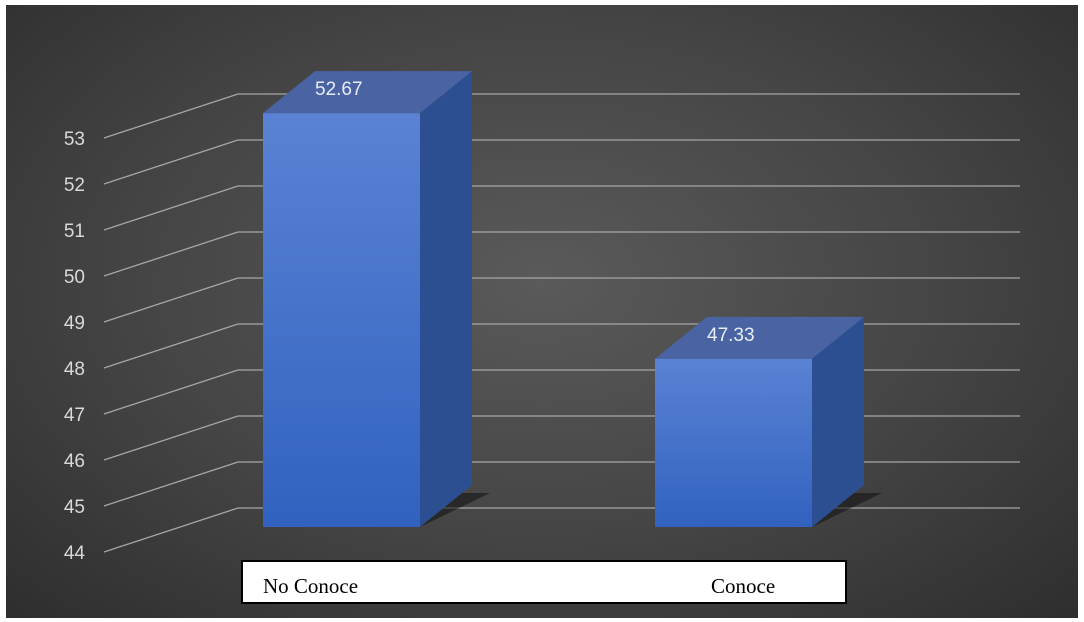 The height and width of the screenshot is (622, 1084). I want to click on y-tick-label: 48, so click(74, 369).